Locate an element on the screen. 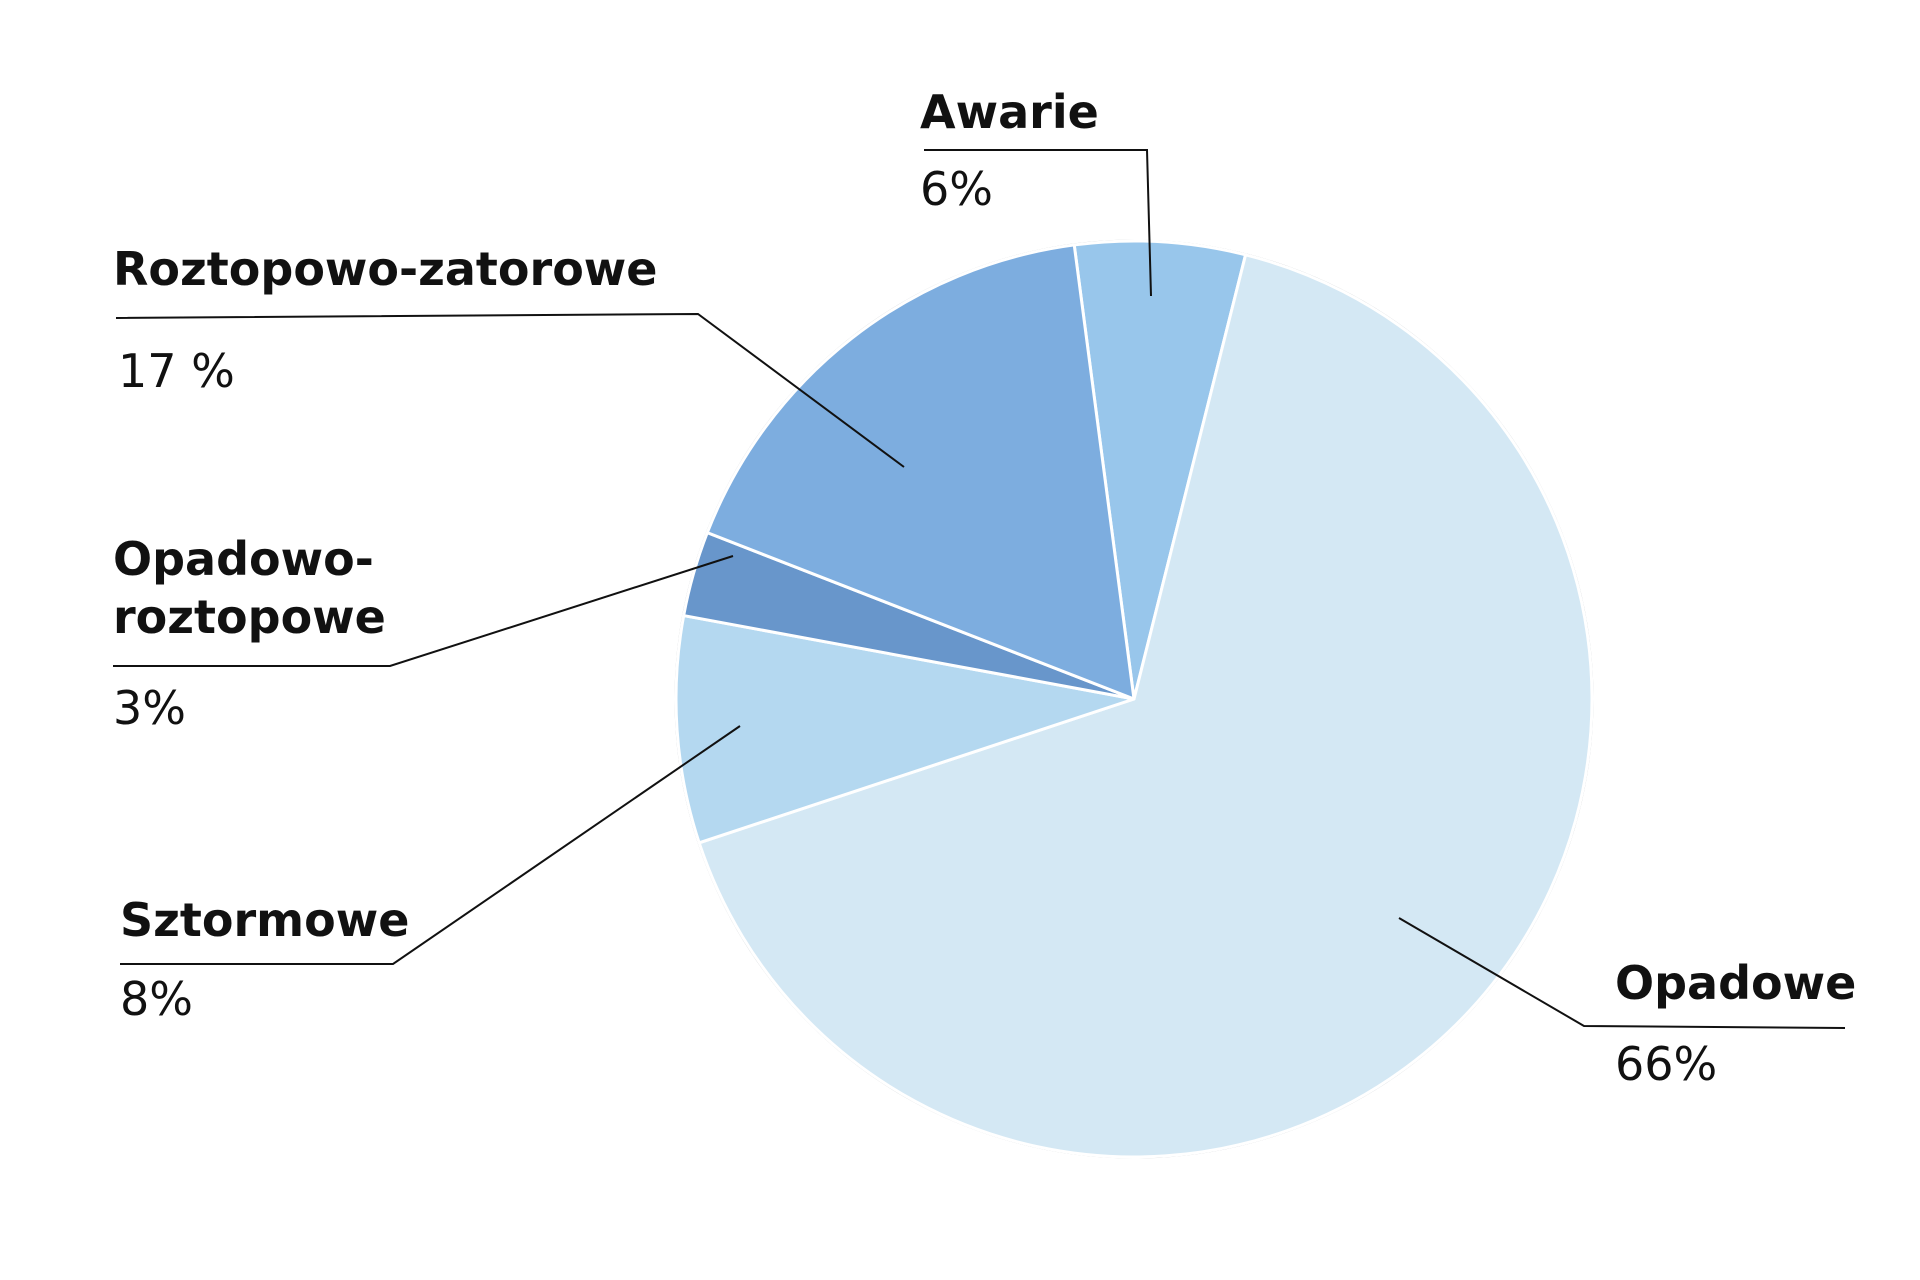 Image resolution: width=1920 pixels, height=1280 pixels. slice-label-4-line-2: roztopowe is located at coordinates (249, 617).